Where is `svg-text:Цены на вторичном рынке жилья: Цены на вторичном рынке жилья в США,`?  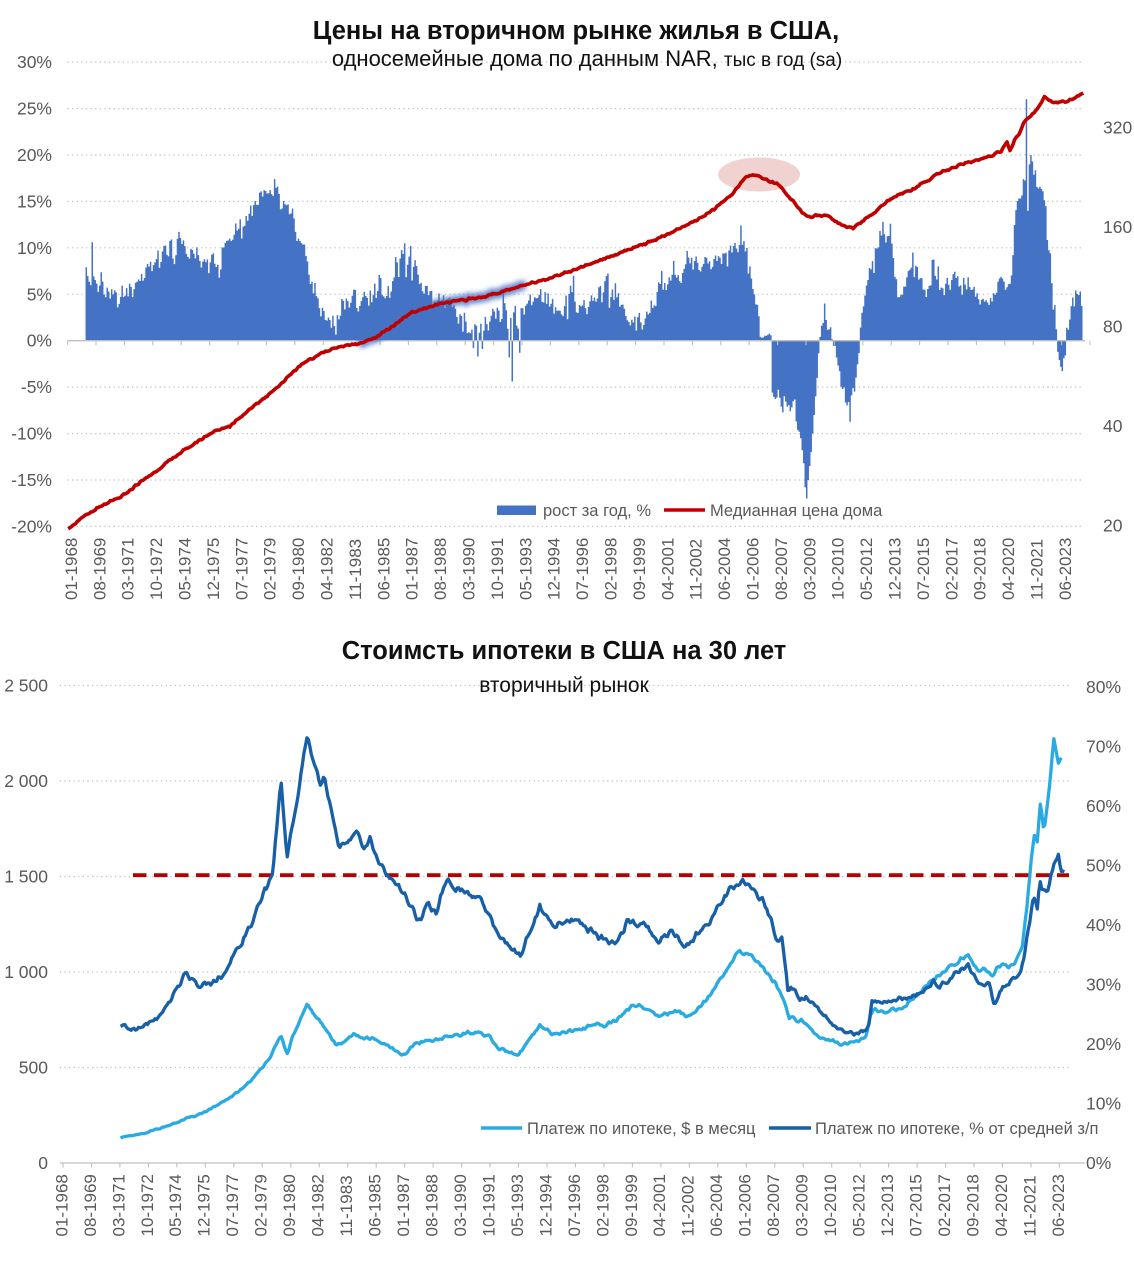 svg-text:Цены на вторичном рынке жилья: Цены на вторичном рынке жилья в США, is located at coordinates (576, 31).